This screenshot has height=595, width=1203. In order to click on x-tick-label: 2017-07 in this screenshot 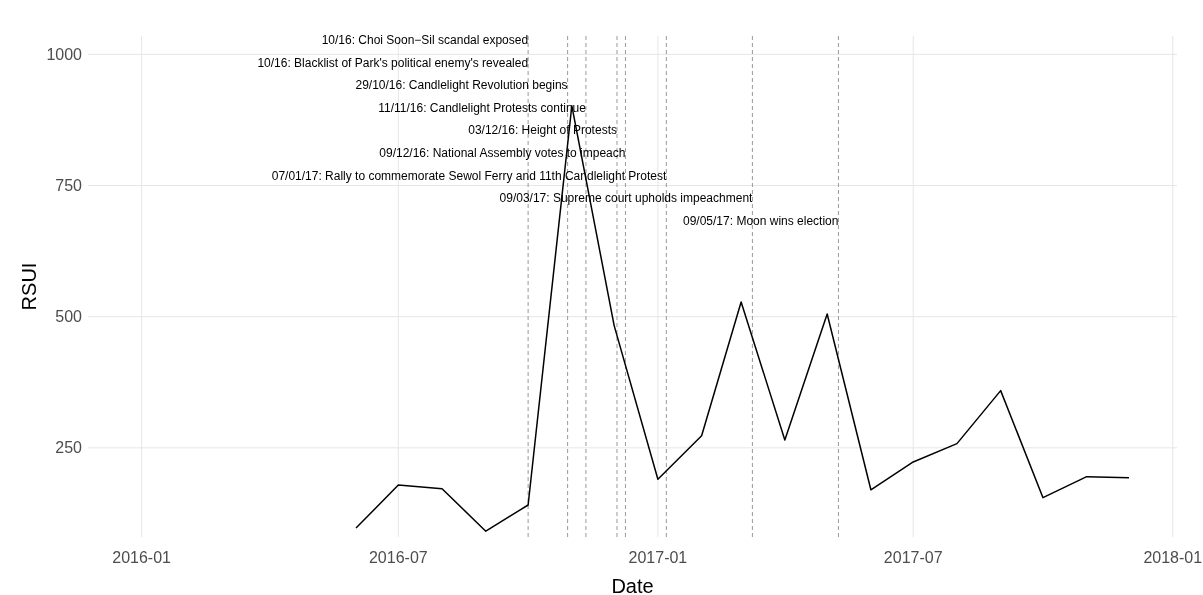, I will do `click(913, 557)`.